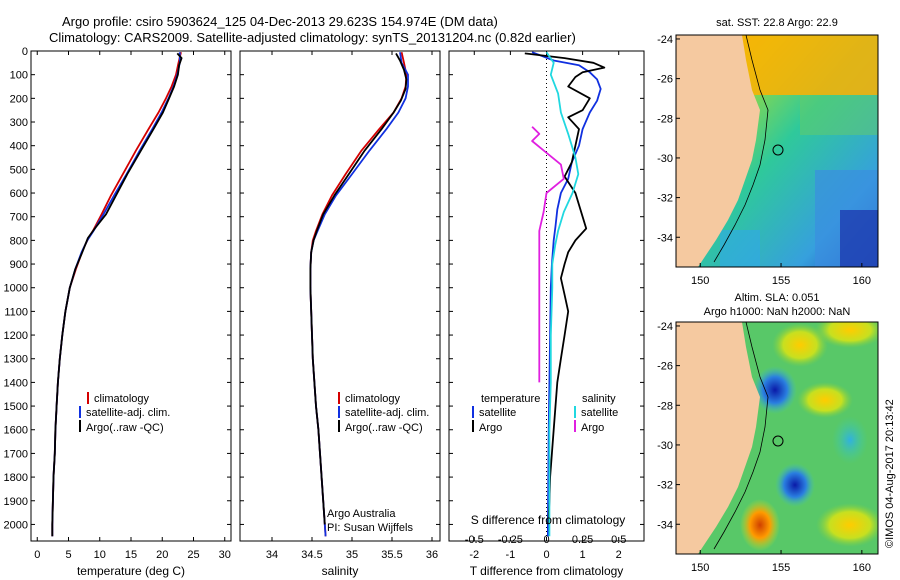 Image resolution: width=900 pixels, height=580 pixels. I want to click on s-difference-axis-label: S difference from climatology, so click(548, 520).